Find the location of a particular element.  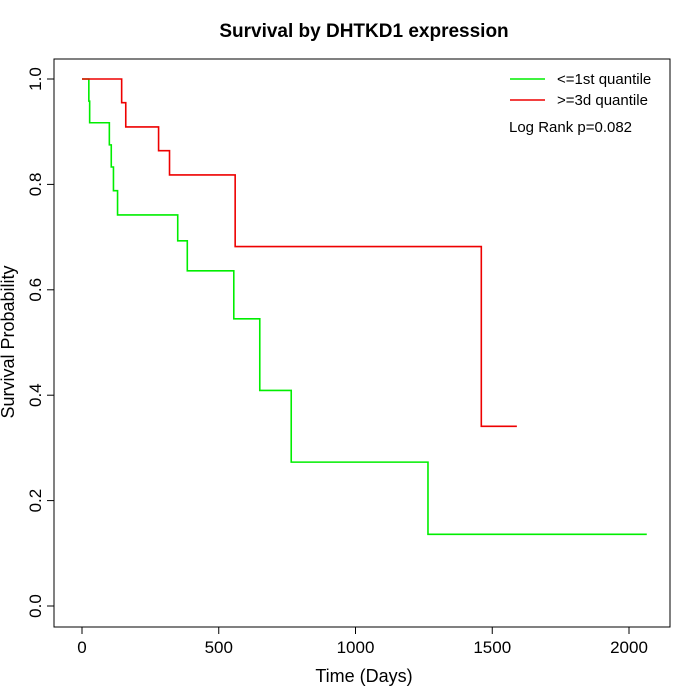

x-tick-label: 500 is located at coordinates (219, 647).